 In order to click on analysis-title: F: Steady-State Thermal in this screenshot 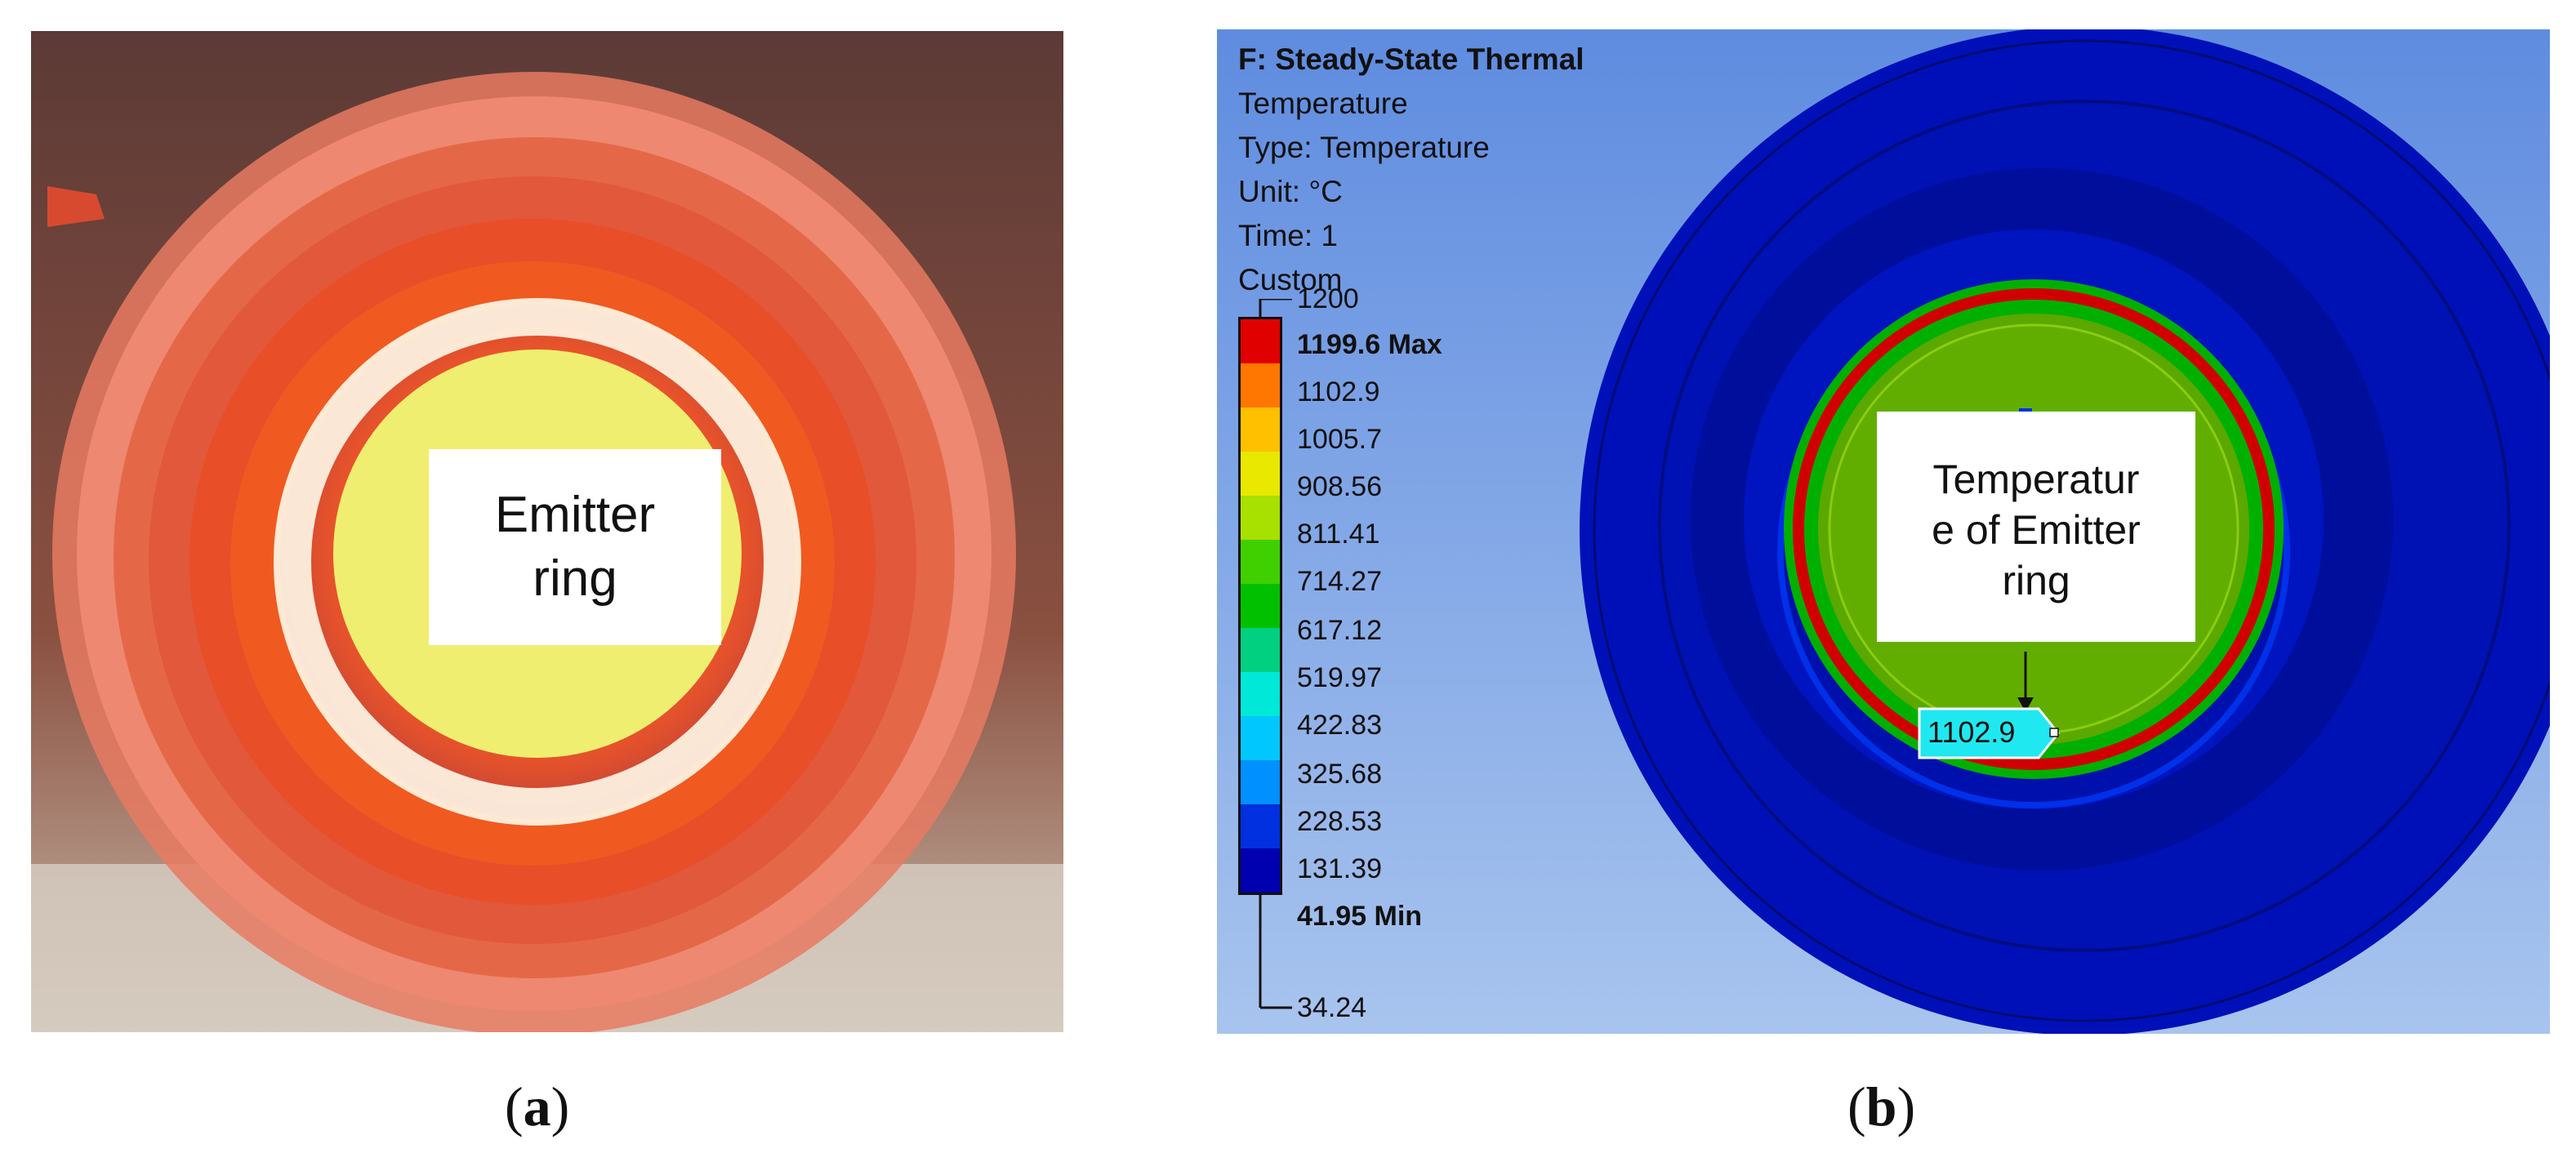, I will do `click(1411, 59)`.